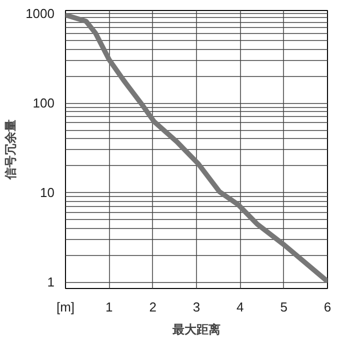 The image size is (337, 339). I want to click on x-tick-label: 2, so click(152, 307).